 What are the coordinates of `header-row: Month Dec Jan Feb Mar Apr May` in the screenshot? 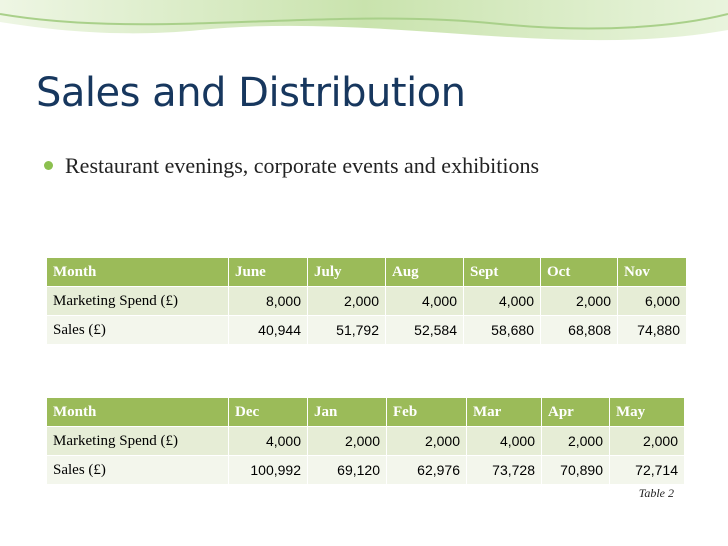 It's located at (365, 412).